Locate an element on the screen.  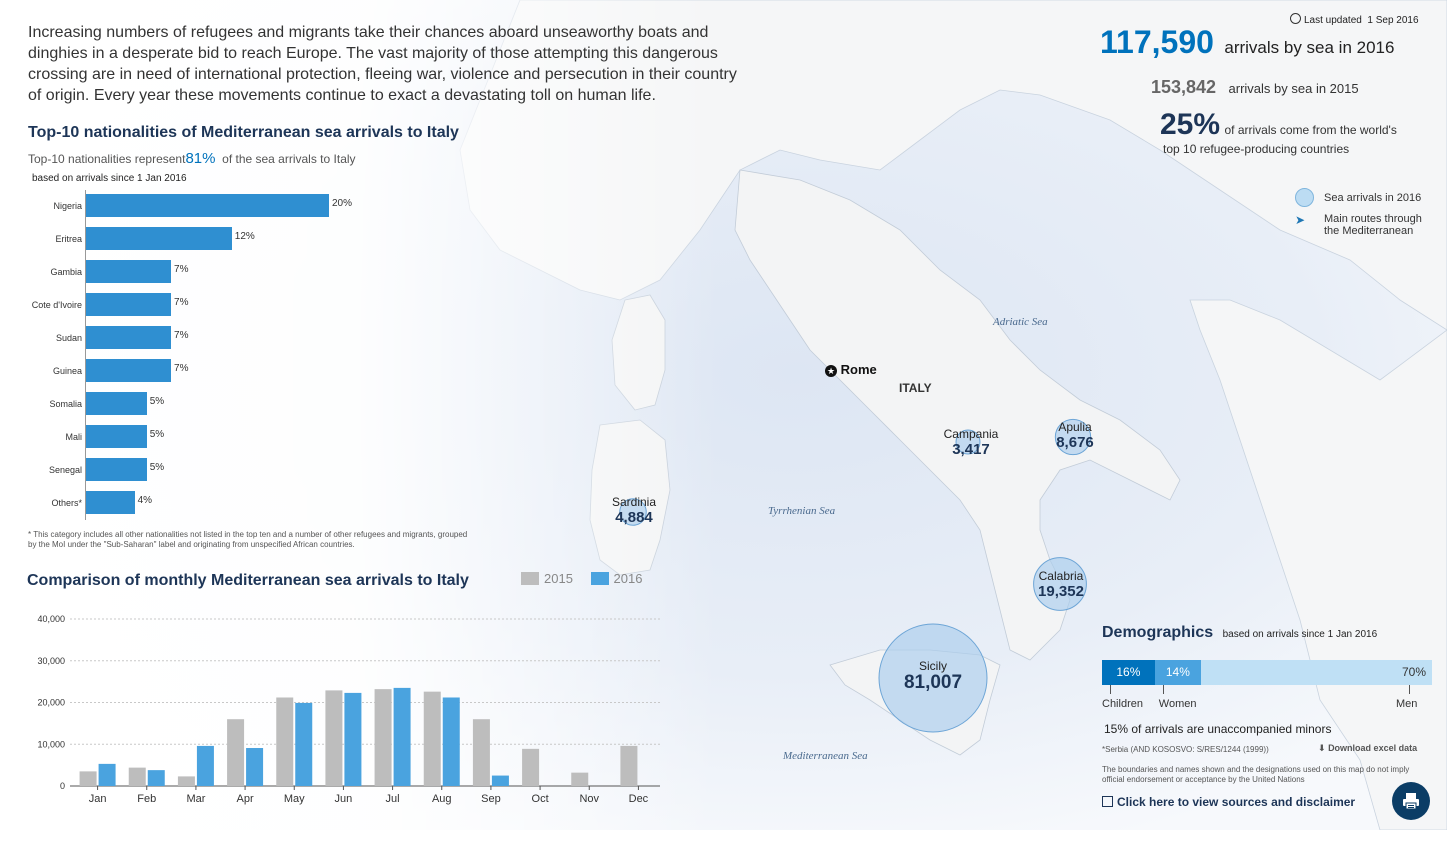
region-calabria: Calabria 19,352 is located at coordinates (1061, 584).